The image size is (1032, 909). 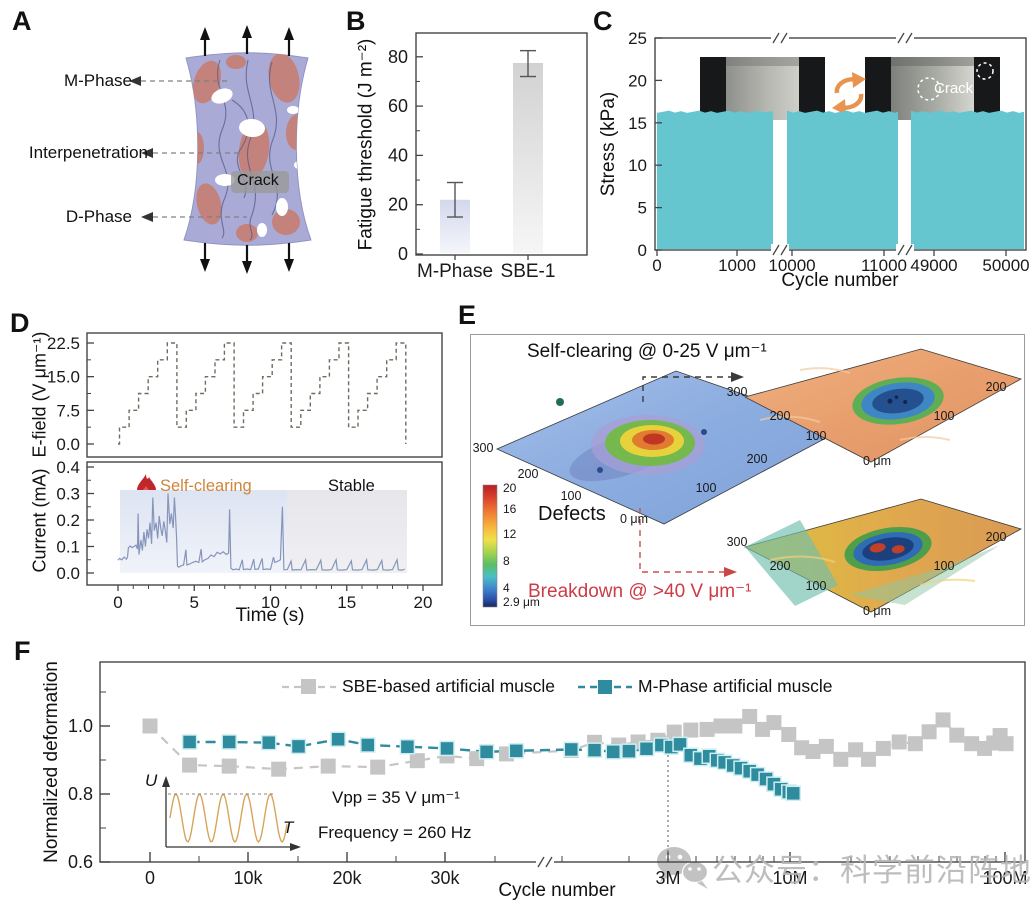 What do you see at coordinates (506, 561) in the screenshot?
I see `e-colorbar-tick-label: 8` at bounding box center [506, 561].